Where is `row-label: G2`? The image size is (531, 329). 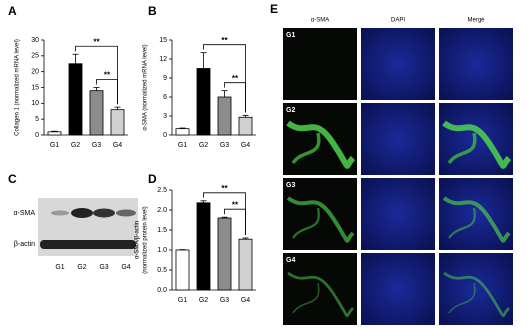 row-label: G2 is located at coordinates (290, 110).